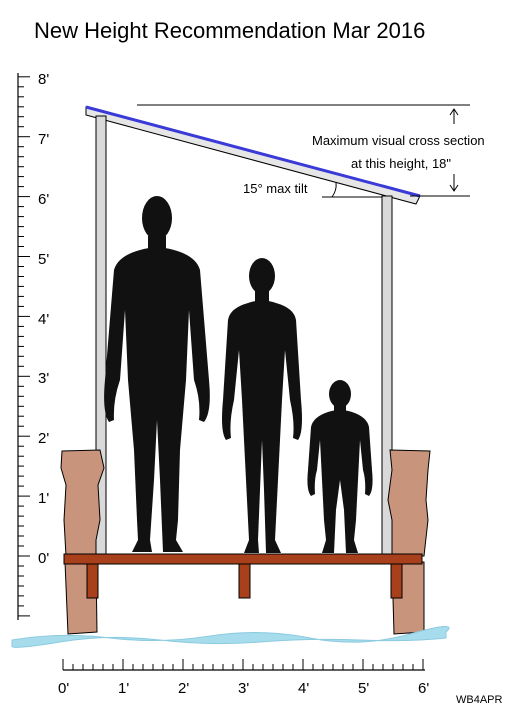 This screenshot has height=708, width=513. What do you see at coordinates (43, 378) in the screenshot?
I see `vertical-ruler-label-3: 3'` at bounding box center [43, 378].